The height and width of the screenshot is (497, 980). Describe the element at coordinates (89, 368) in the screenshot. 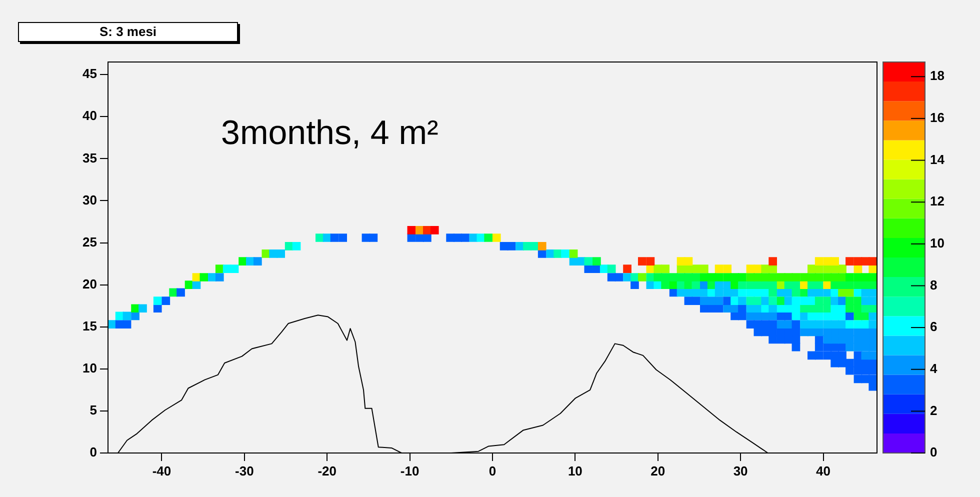

I see `y-tick-label: 10` at that location.